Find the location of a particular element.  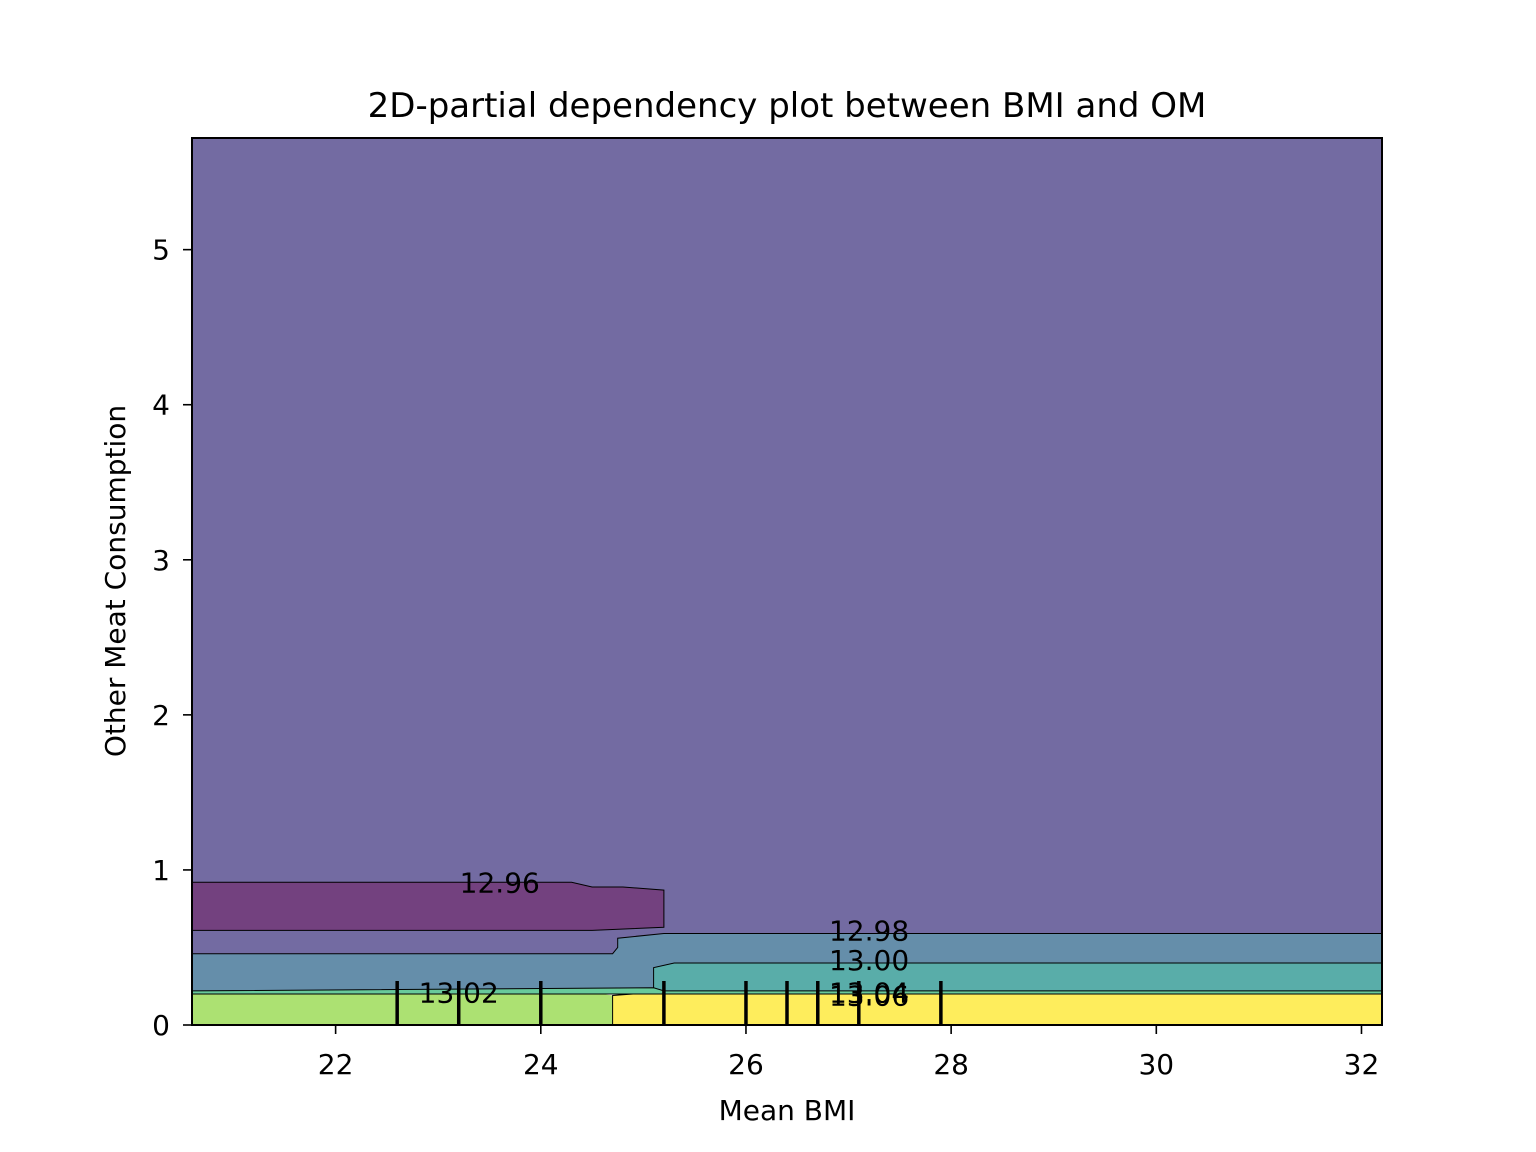

contour-lines is located at coordinates (786, 953).